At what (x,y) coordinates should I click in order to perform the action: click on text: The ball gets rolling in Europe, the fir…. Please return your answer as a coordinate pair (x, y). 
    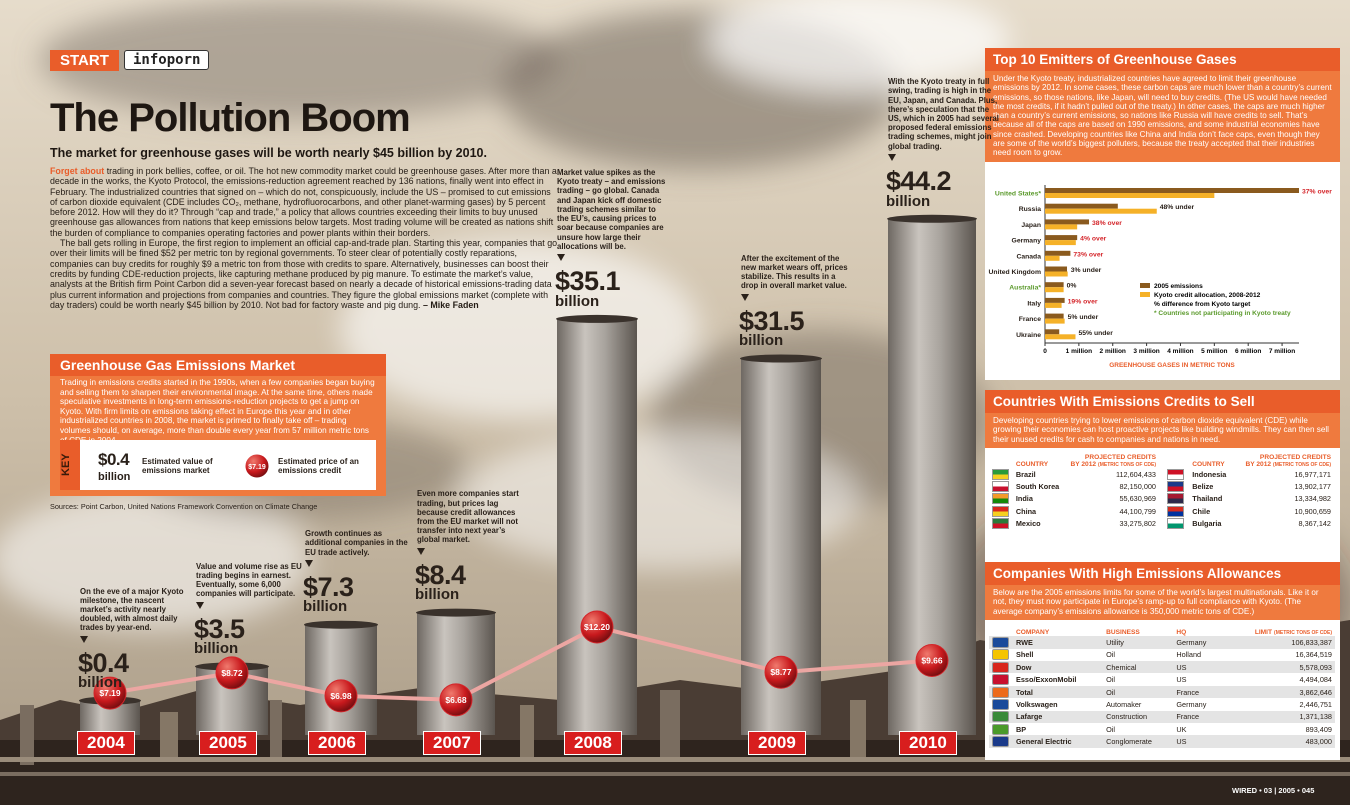
    Looking at the image, I should click on (304, 274).